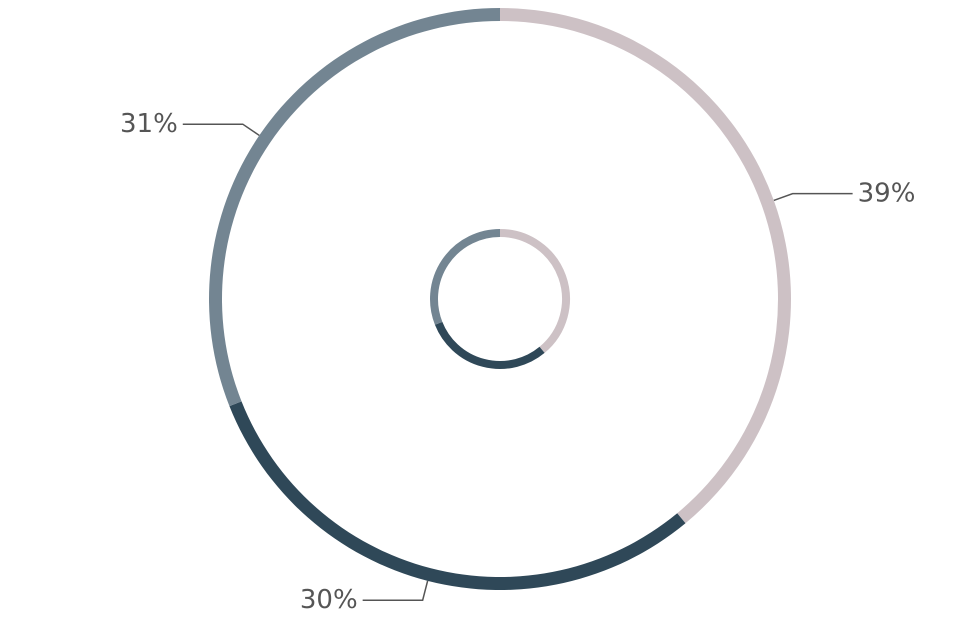  I want to click on data-label: 39%, so click(887, 193).